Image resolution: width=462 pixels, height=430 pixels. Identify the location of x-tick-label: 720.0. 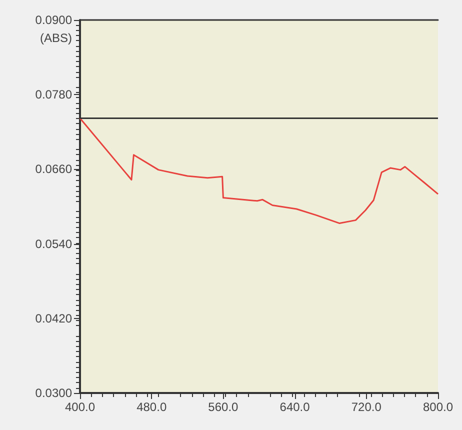
(366, 407).